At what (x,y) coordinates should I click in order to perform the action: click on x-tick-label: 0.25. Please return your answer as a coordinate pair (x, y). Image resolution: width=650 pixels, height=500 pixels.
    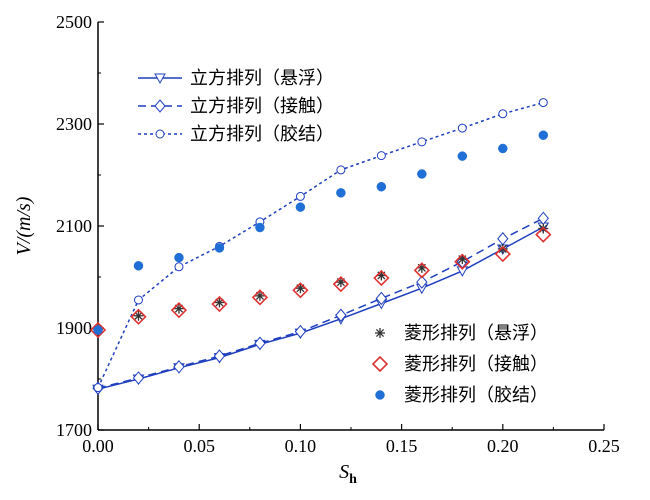
    Looking at the image, I should click on (604, 446).